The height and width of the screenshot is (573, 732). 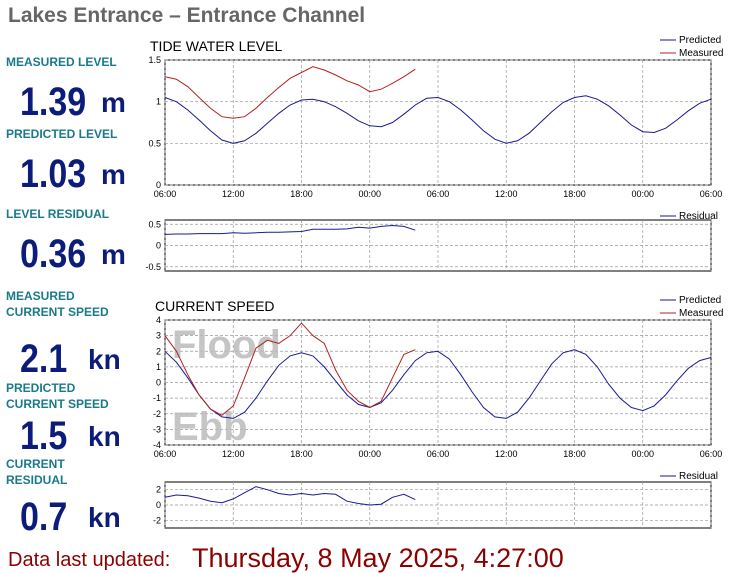 What do you see at coordinates (153, 267) in the screenshot?
I see `y-tick-label: -0.5` at bounding box center [153, 267].